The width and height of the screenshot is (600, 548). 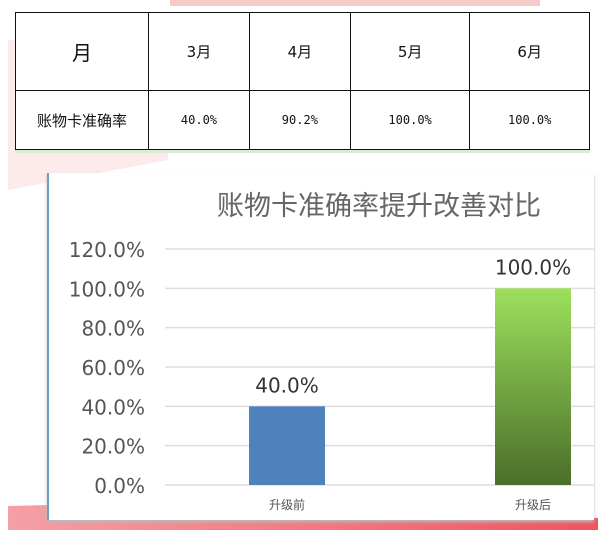 What do you see at coordinates (82, 51) in the screenshot?
I see `table-cell: 月` at bounding box center [82, 51].